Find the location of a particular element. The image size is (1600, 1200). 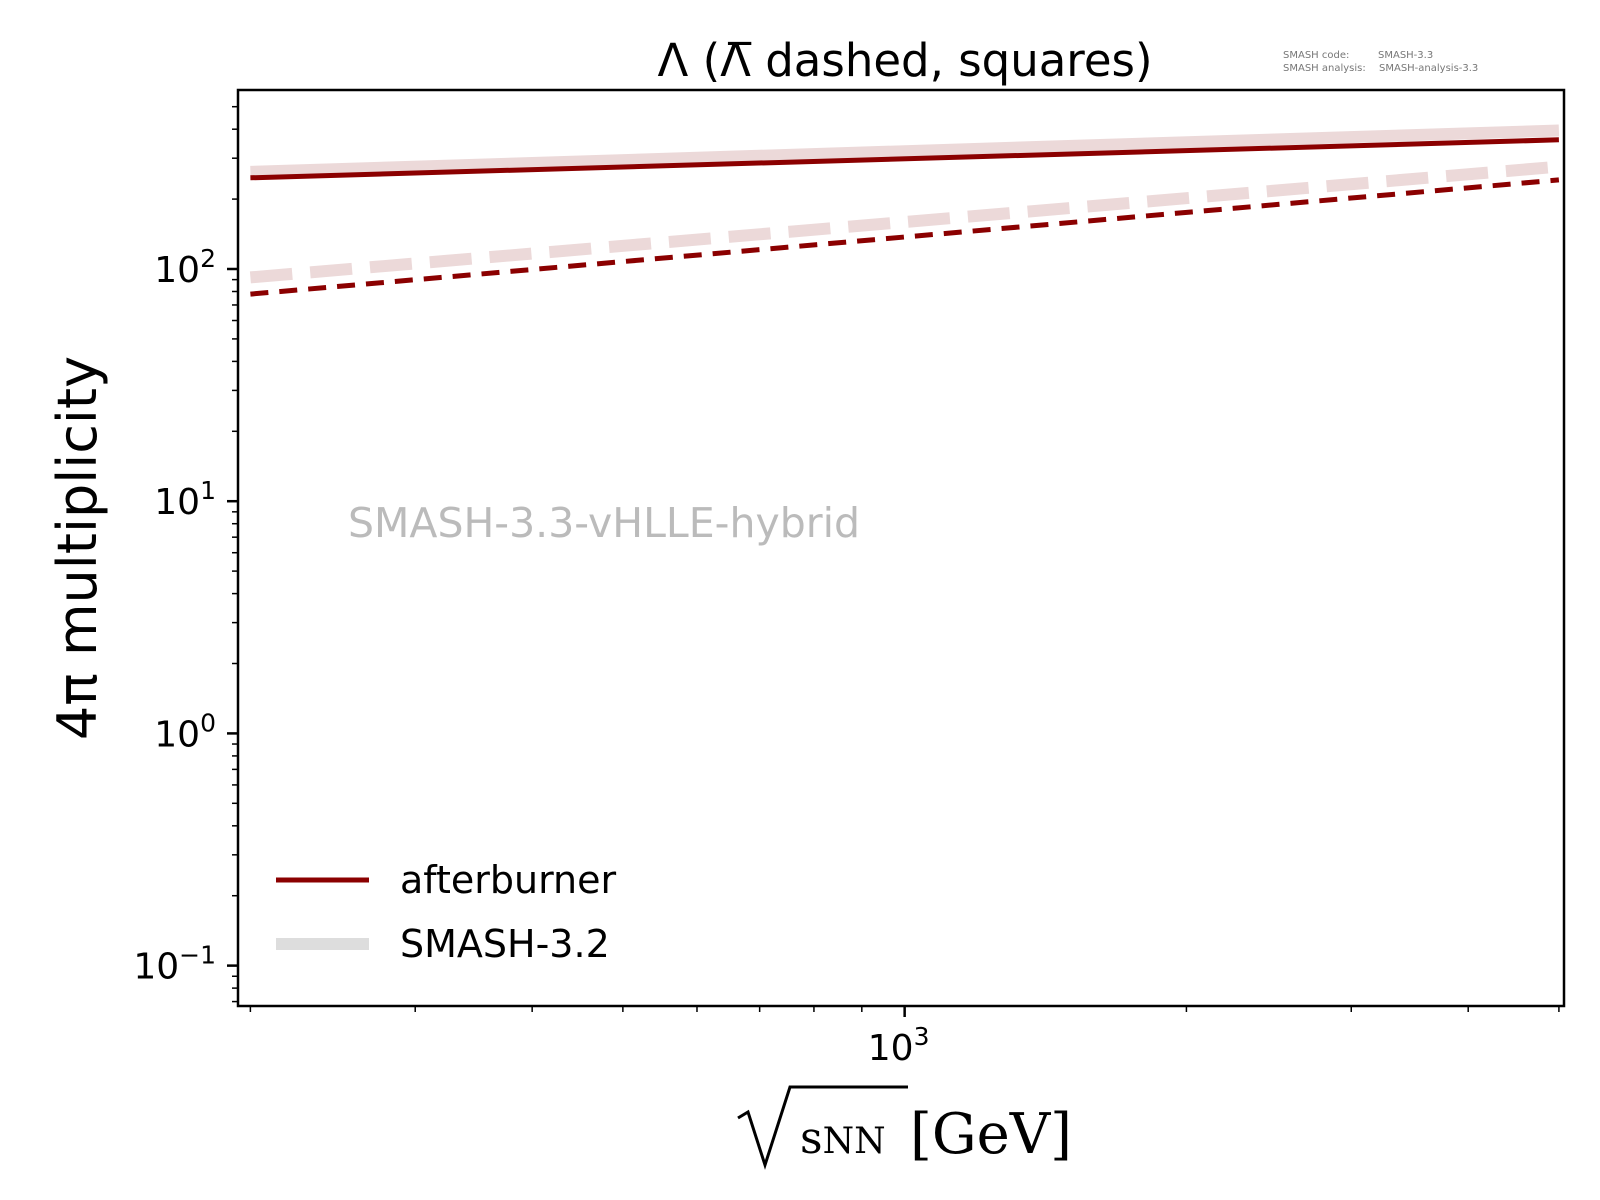

sqrt-sign is located at coordinates (822, 1127).